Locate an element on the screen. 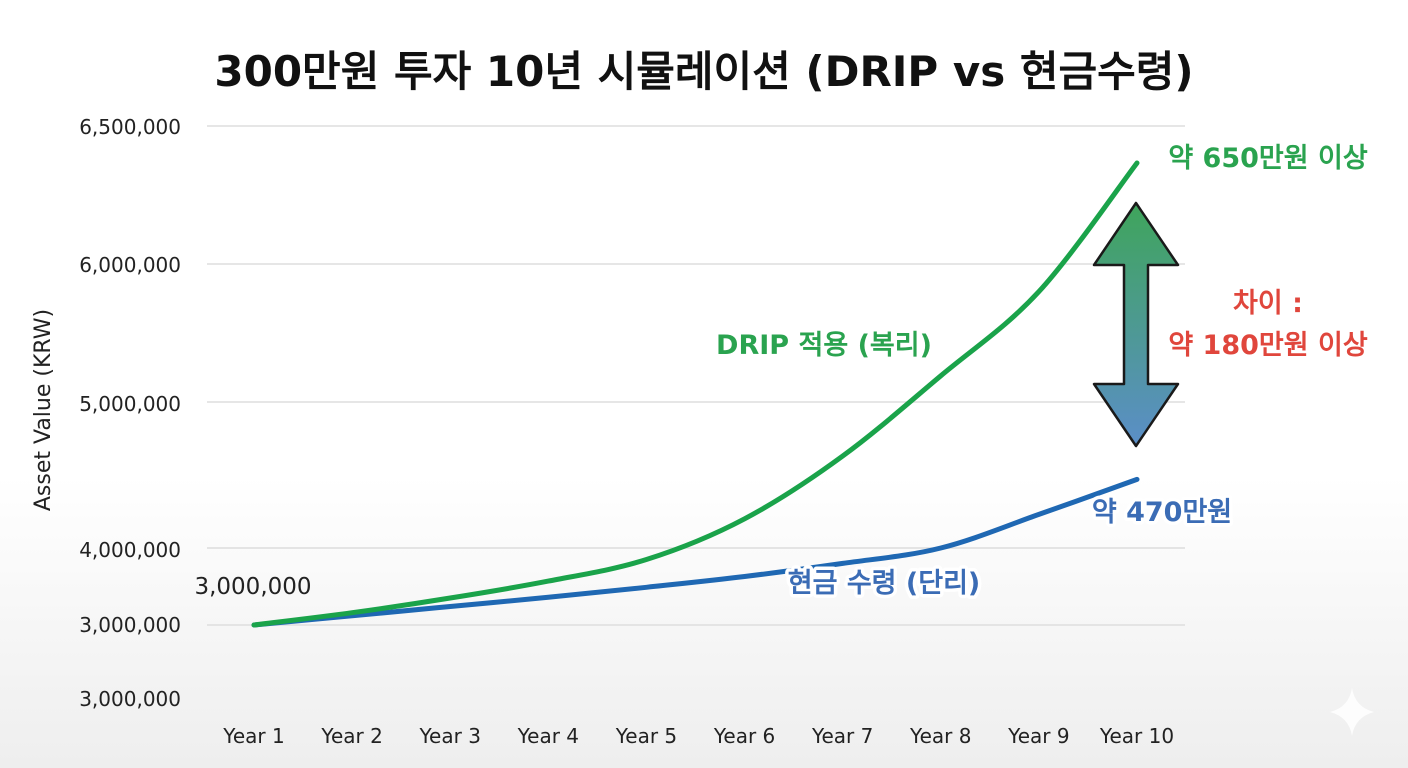 The height and width of the screenshot is (768, 1408). x-tick-label: Year 1 is located at coordinates (253, 736).